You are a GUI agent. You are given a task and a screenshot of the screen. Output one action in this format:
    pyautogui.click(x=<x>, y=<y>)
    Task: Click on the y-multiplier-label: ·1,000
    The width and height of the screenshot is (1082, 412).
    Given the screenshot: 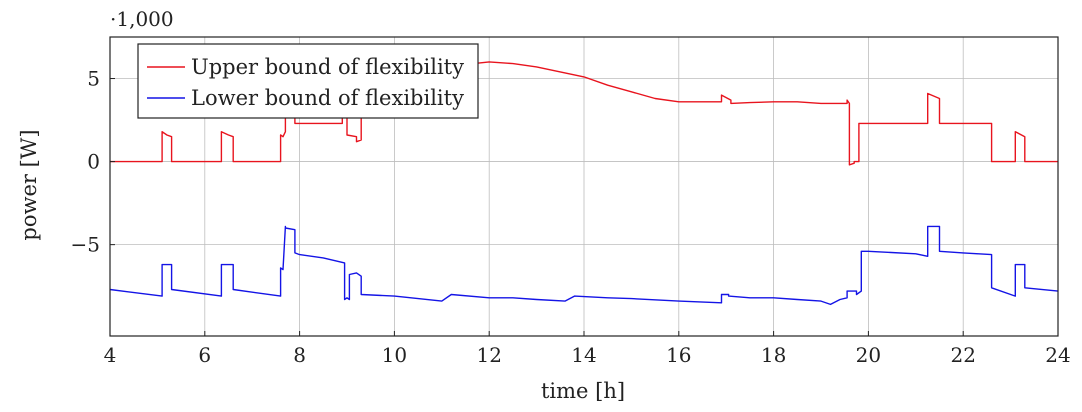 What is the action you would take?
    pyautogui.click(x=142, y=19)
    